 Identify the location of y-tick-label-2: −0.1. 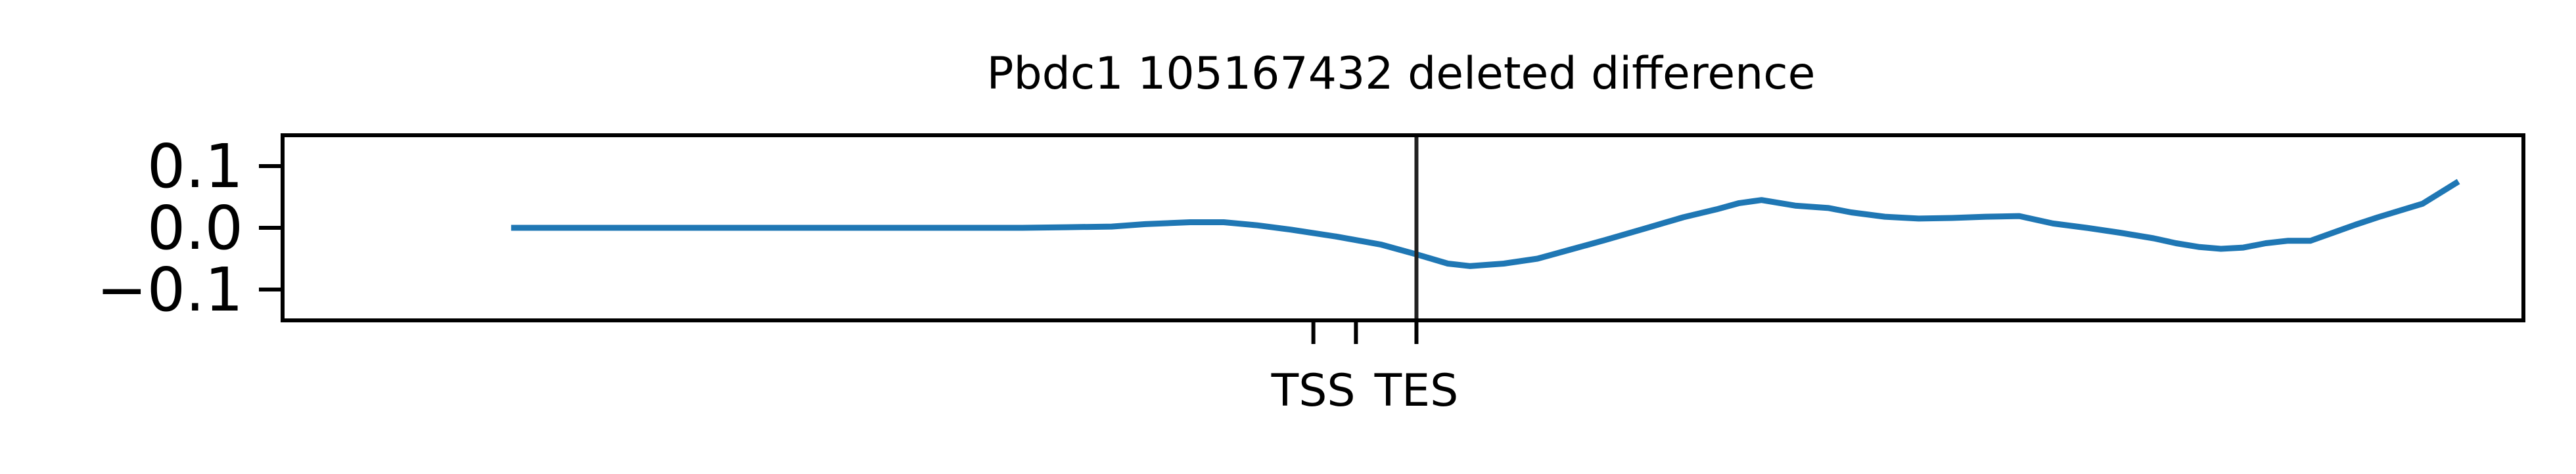
(170, 290).